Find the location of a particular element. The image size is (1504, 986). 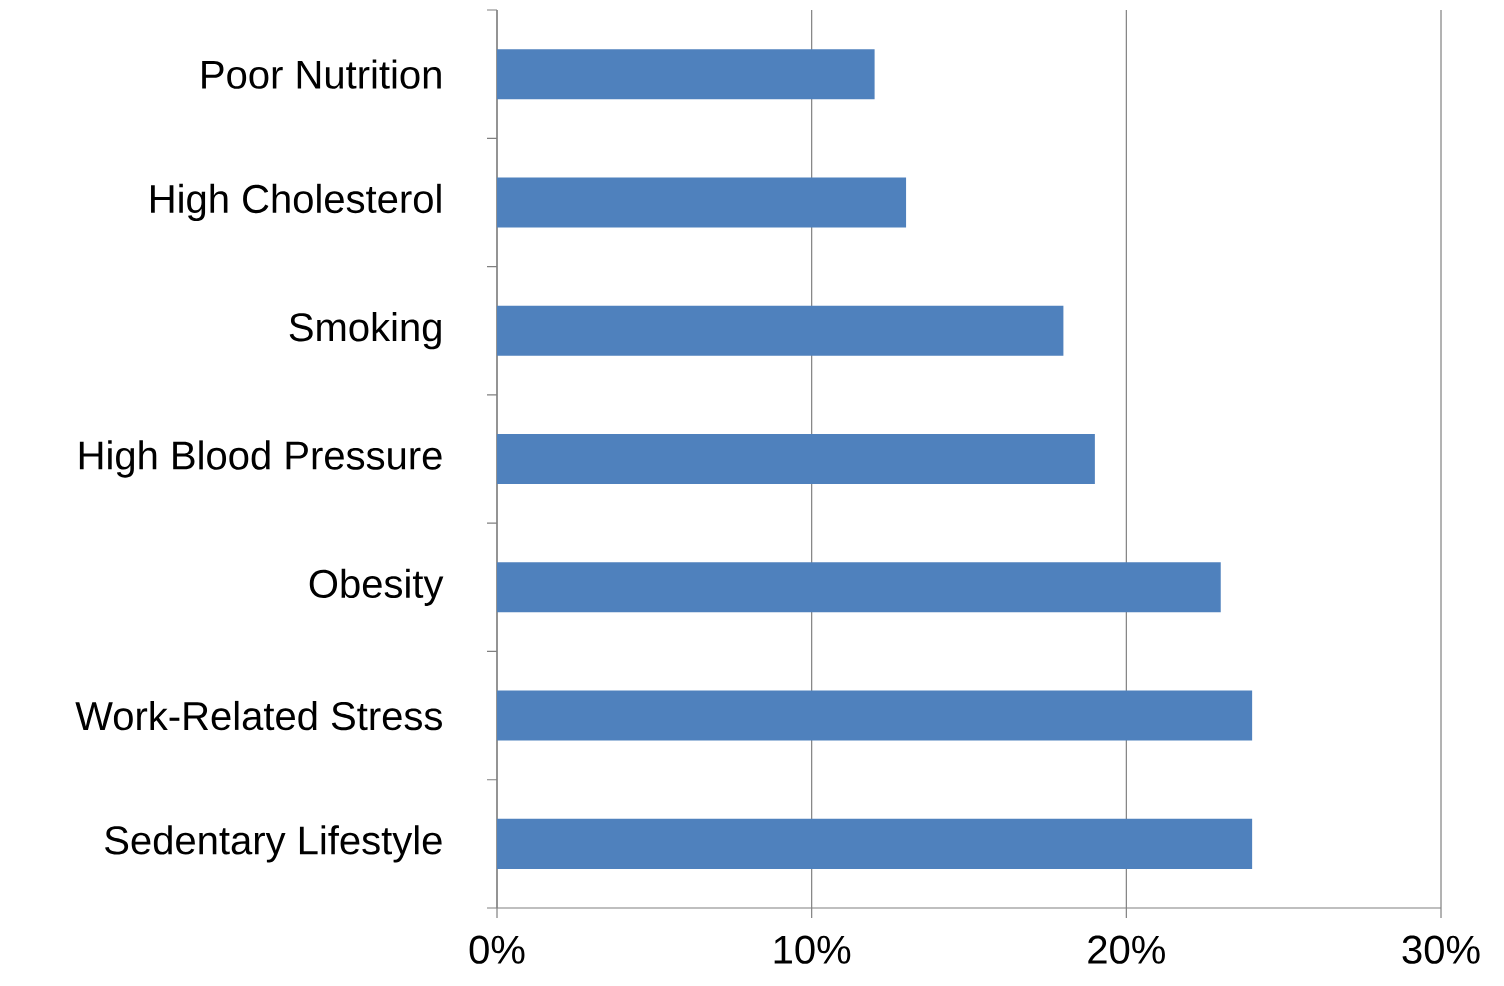

y-tick-label: Smoking is located at coordinates (365, 331).